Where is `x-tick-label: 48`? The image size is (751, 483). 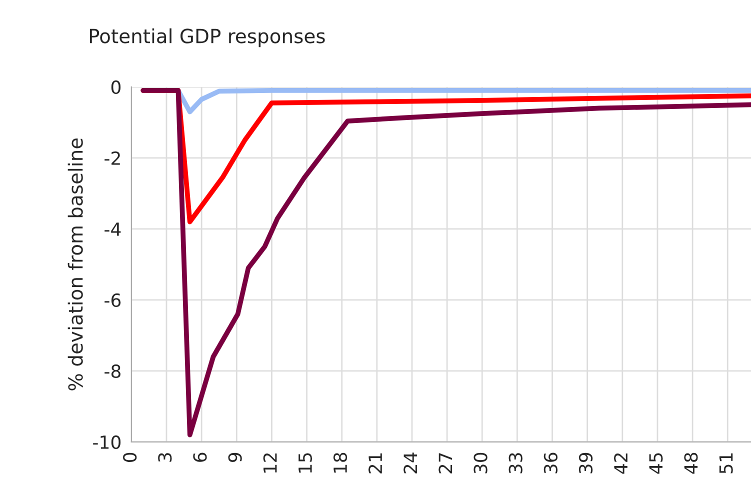
x-tick-label: 48 is located at coordinates (691, 463).